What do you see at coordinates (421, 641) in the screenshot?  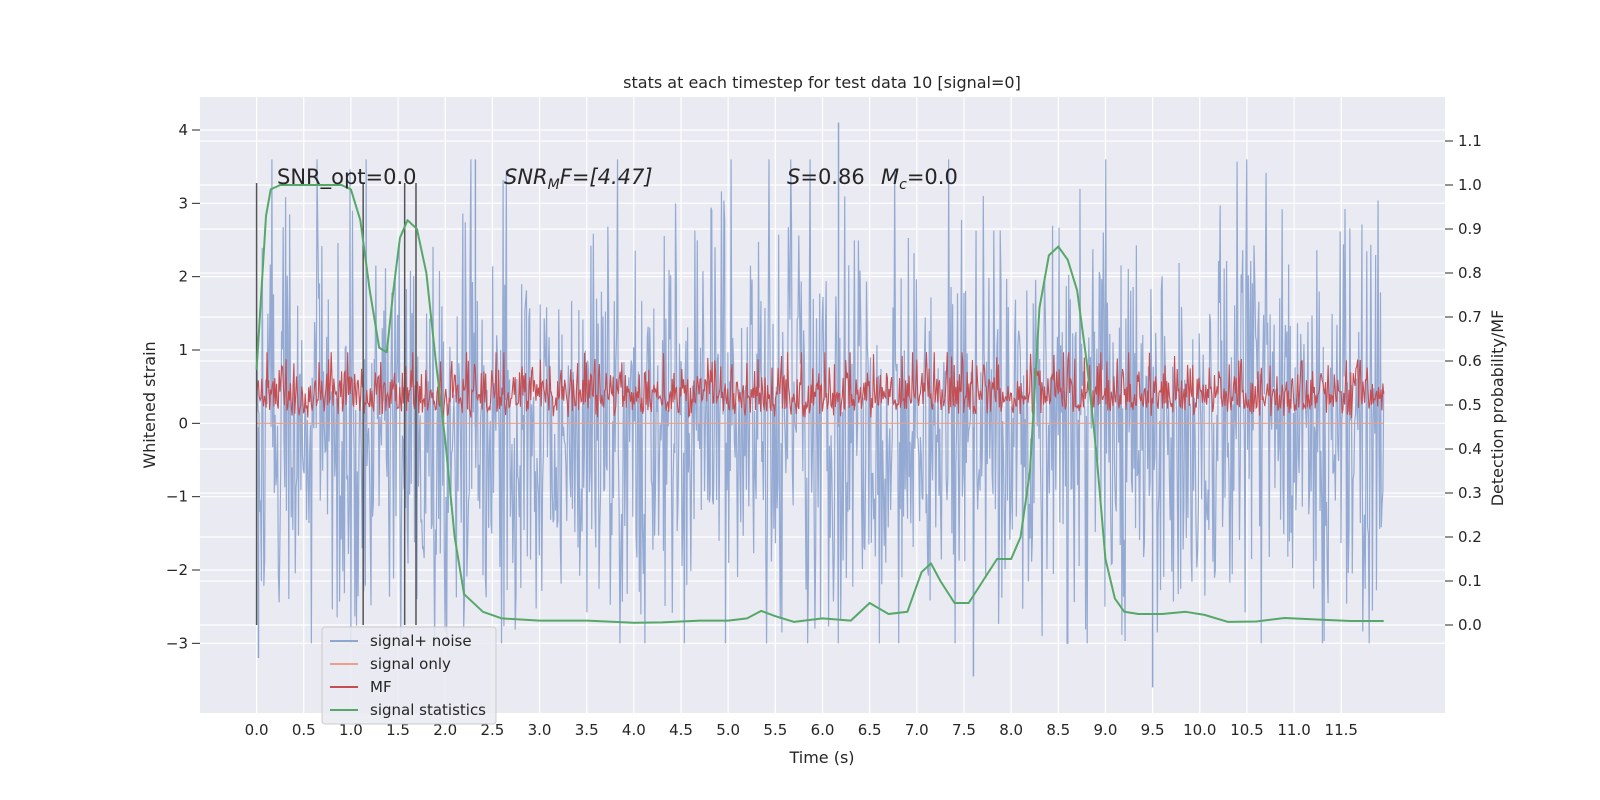 I see `legend-label: signal+ noise` at bounding box center [421, 641].